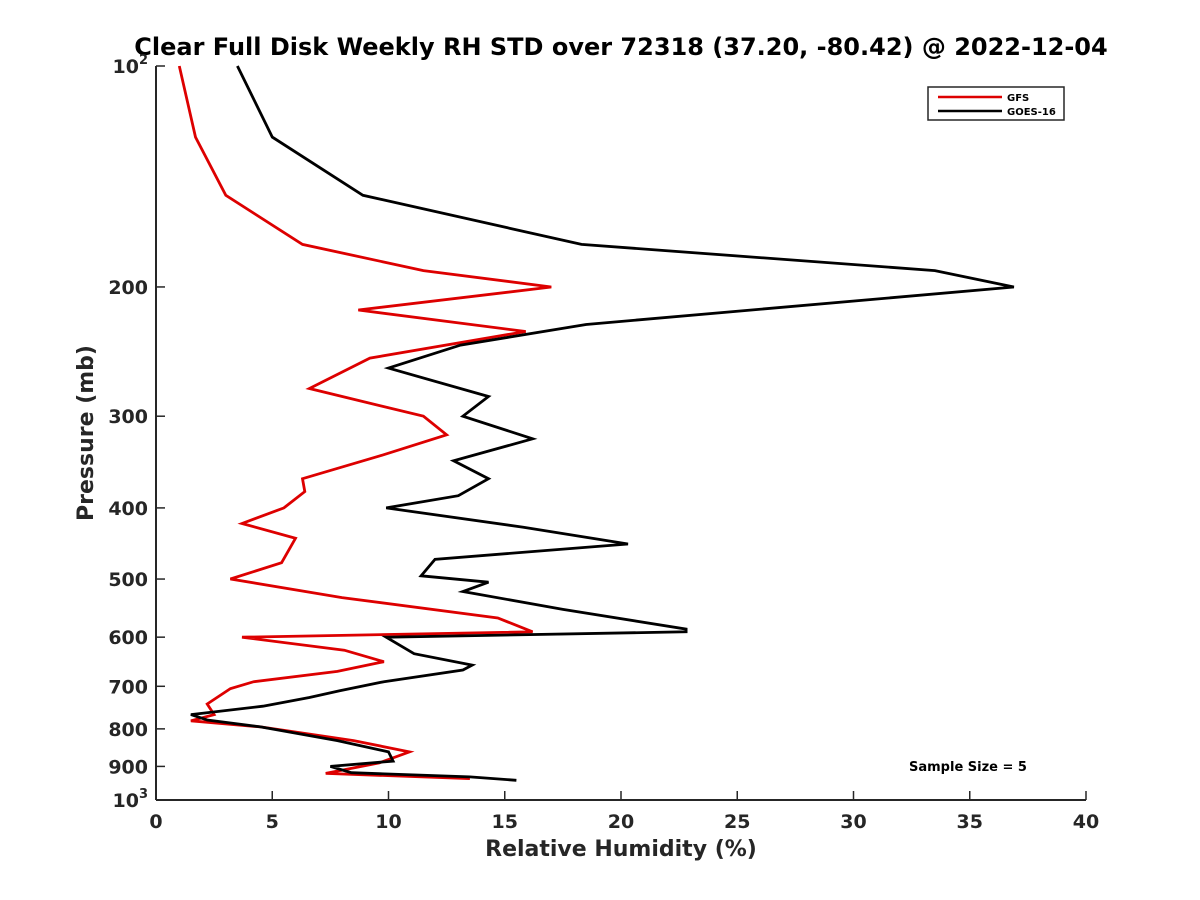 This screenshot has height=900, width=1200. I want to click on y-tick-label: 800, so click(128, 730).